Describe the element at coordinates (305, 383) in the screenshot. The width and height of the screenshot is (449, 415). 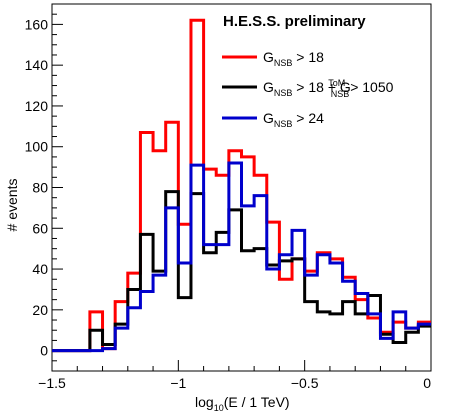
I see `x-tick-label: −0.5` at that location.